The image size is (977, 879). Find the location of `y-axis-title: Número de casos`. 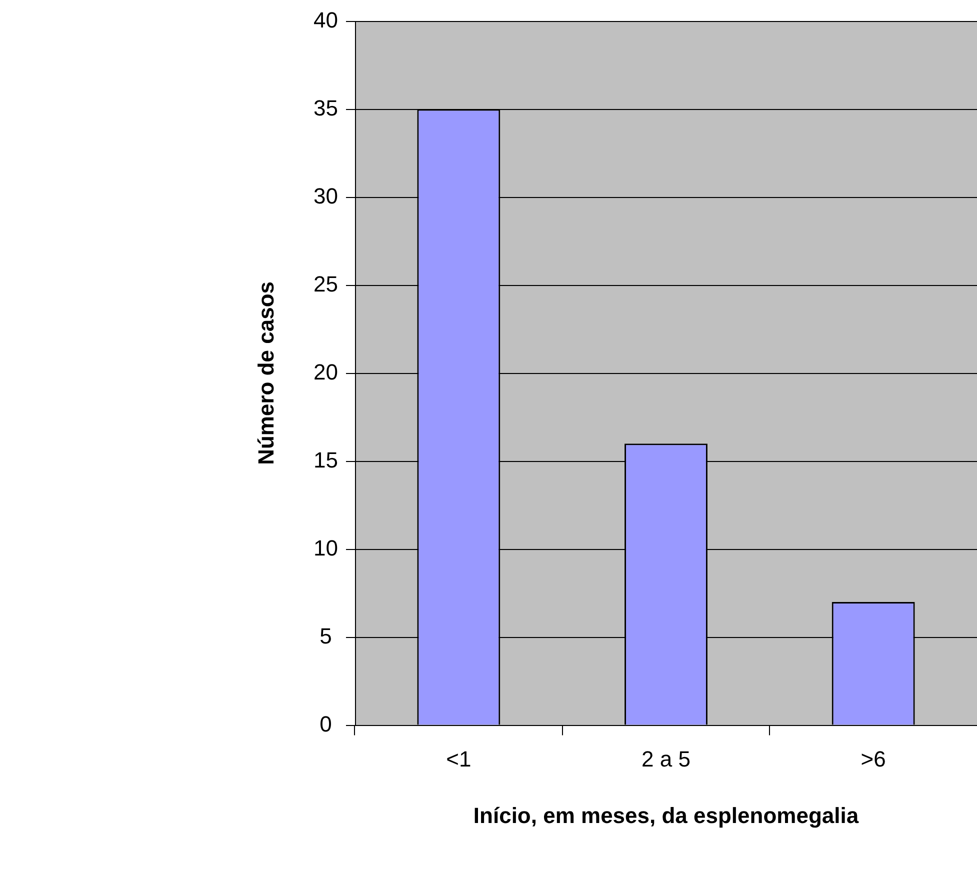

y-axis-title: Número de casos is located at coordinates (265, 373).